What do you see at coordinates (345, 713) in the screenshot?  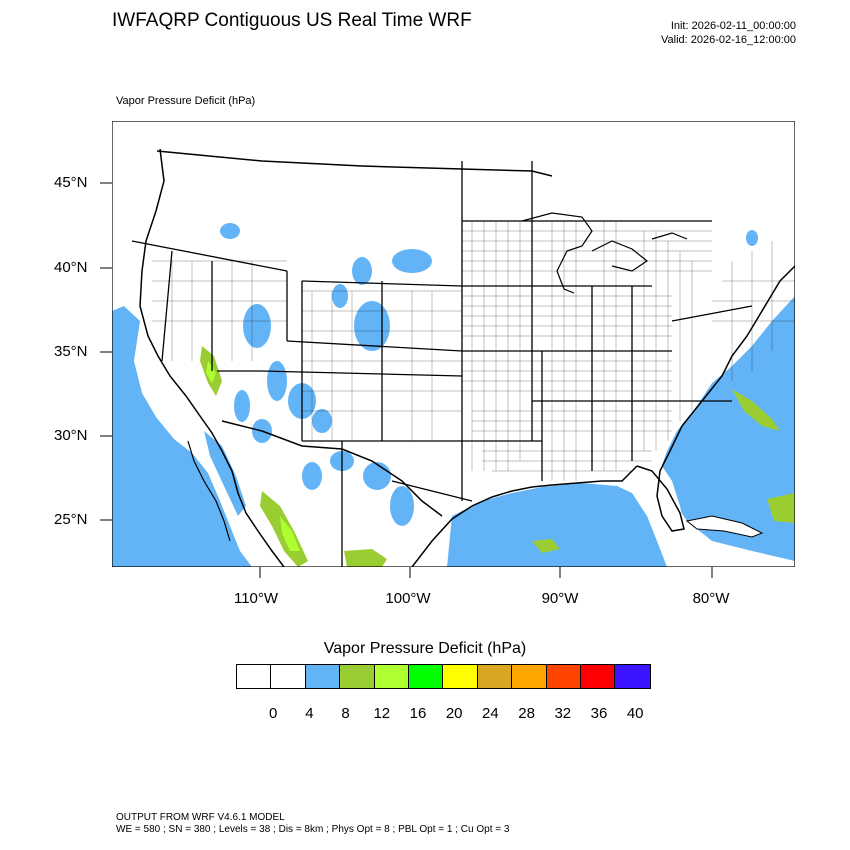 I see `colorbar-label-2: 8` at bounding box center [345, 713].